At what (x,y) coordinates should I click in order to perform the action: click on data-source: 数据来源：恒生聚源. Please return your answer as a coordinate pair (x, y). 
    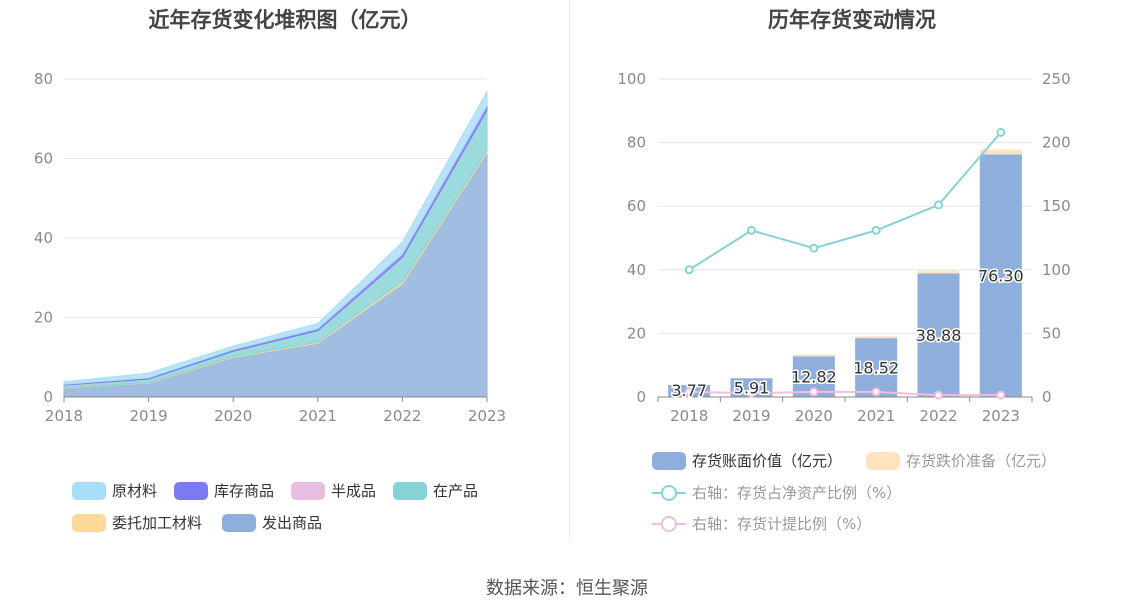
    Looking at the image, I should click on (567, 588).